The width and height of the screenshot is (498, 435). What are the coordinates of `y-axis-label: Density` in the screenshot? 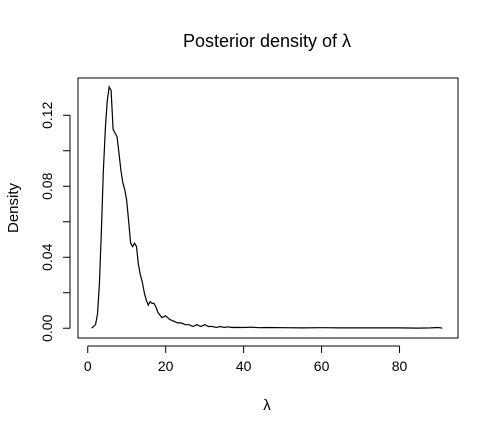 It's located at (13, 207).